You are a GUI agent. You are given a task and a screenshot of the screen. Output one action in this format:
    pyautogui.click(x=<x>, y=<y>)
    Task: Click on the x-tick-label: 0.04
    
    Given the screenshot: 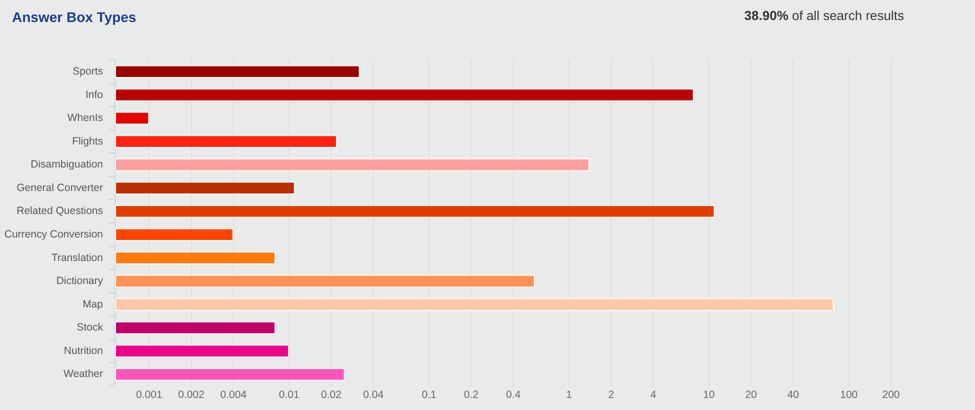 What is the action you would take?
    pyautogui.click(x=373, y=395)
    